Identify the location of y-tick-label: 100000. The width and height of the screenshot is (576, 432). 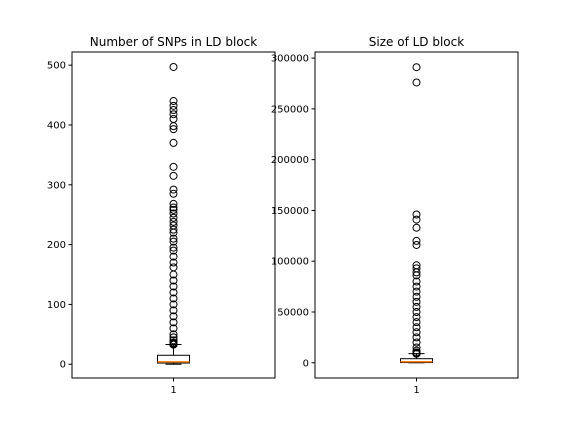
(290, 262).